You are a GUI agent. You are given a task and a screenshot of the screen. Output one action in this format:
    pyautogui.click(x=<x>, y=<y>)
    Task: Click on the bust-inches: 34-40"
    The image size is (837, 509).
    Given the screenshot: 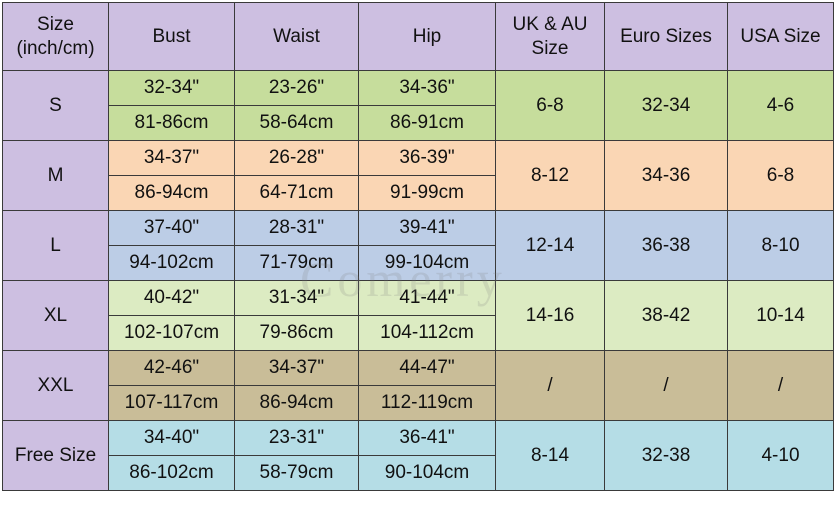 What is the action you would take?
    pyautogui.click(x=171, y=438)
    